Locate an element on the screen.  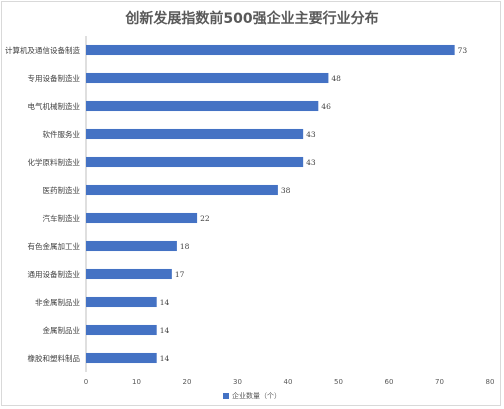
x-tick-label: 50 is located at coordinates (338, 382).